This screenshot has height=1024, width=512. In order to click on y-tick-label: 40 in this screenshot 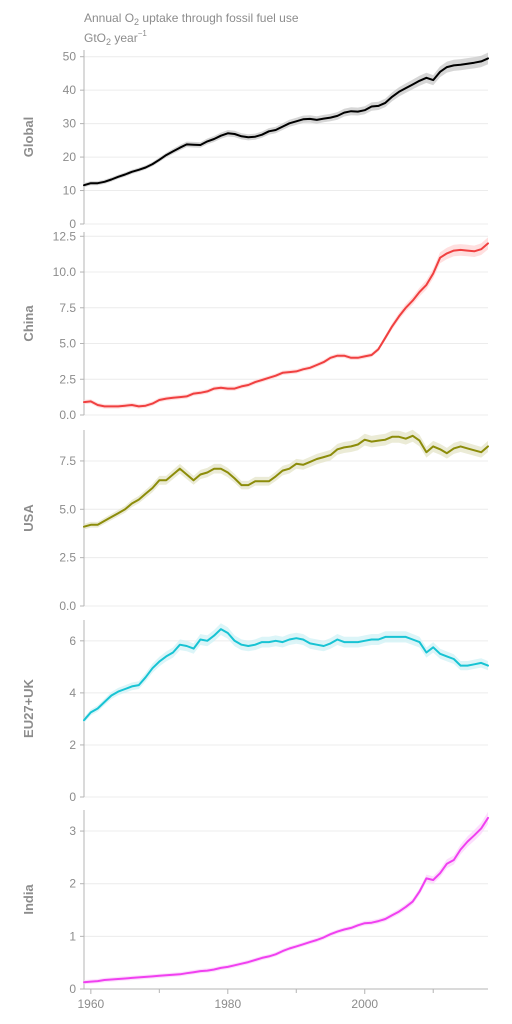, I will do `click(70, 90)`.